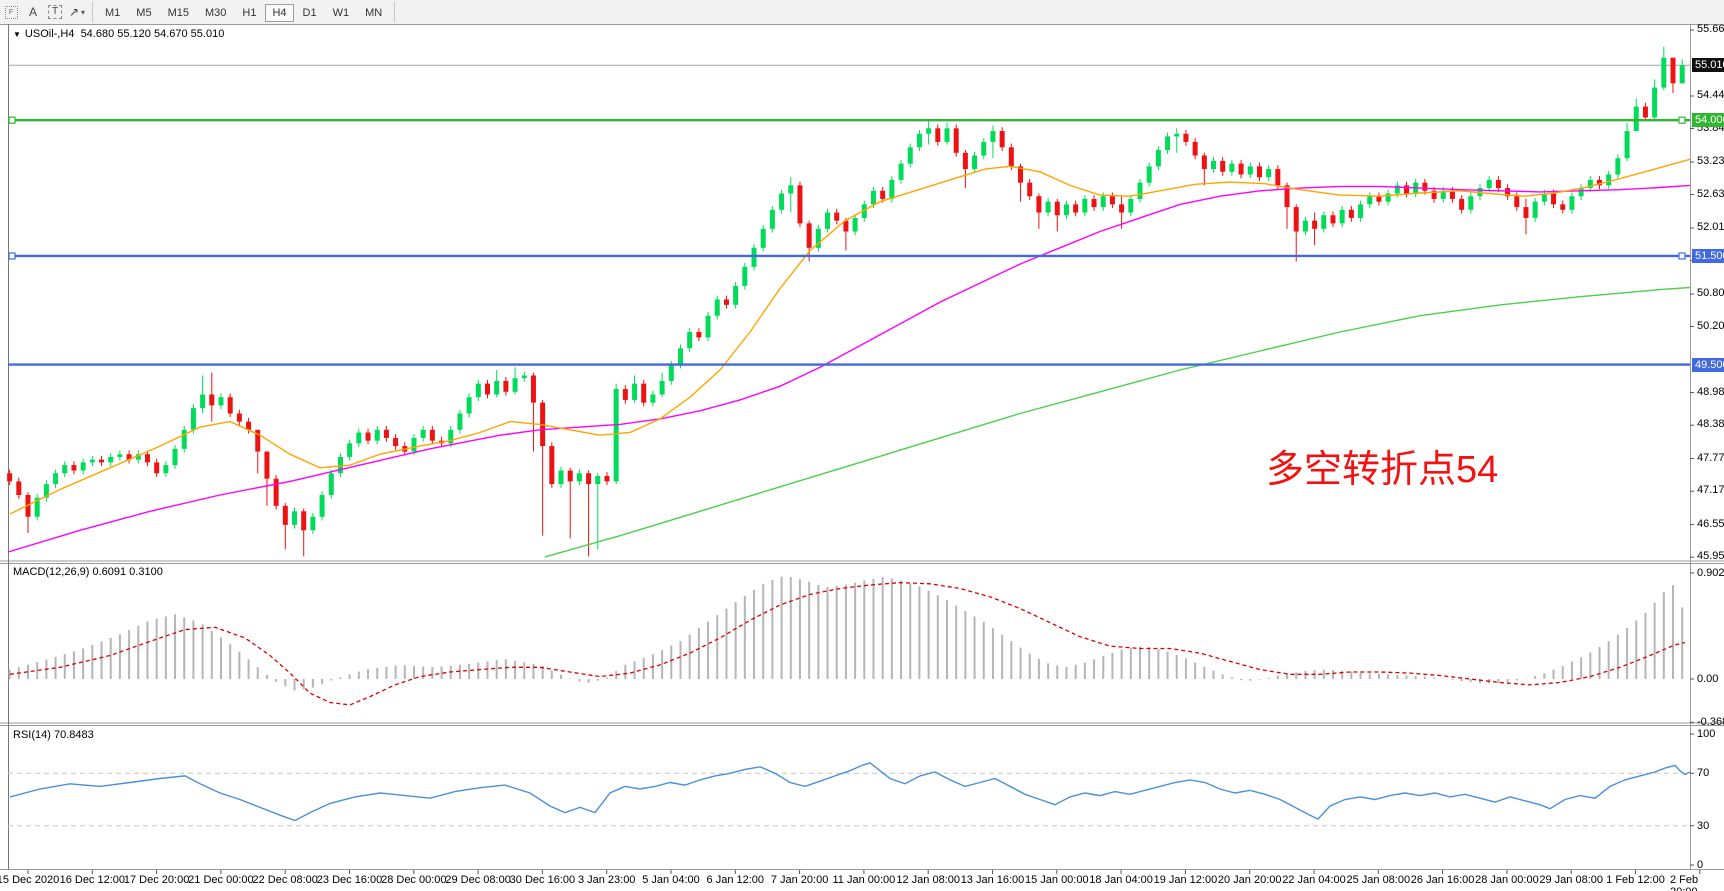 This screenshot has height=891, width=1724. I want to click on chevron-down-icon: ▾, so click(83, 12).